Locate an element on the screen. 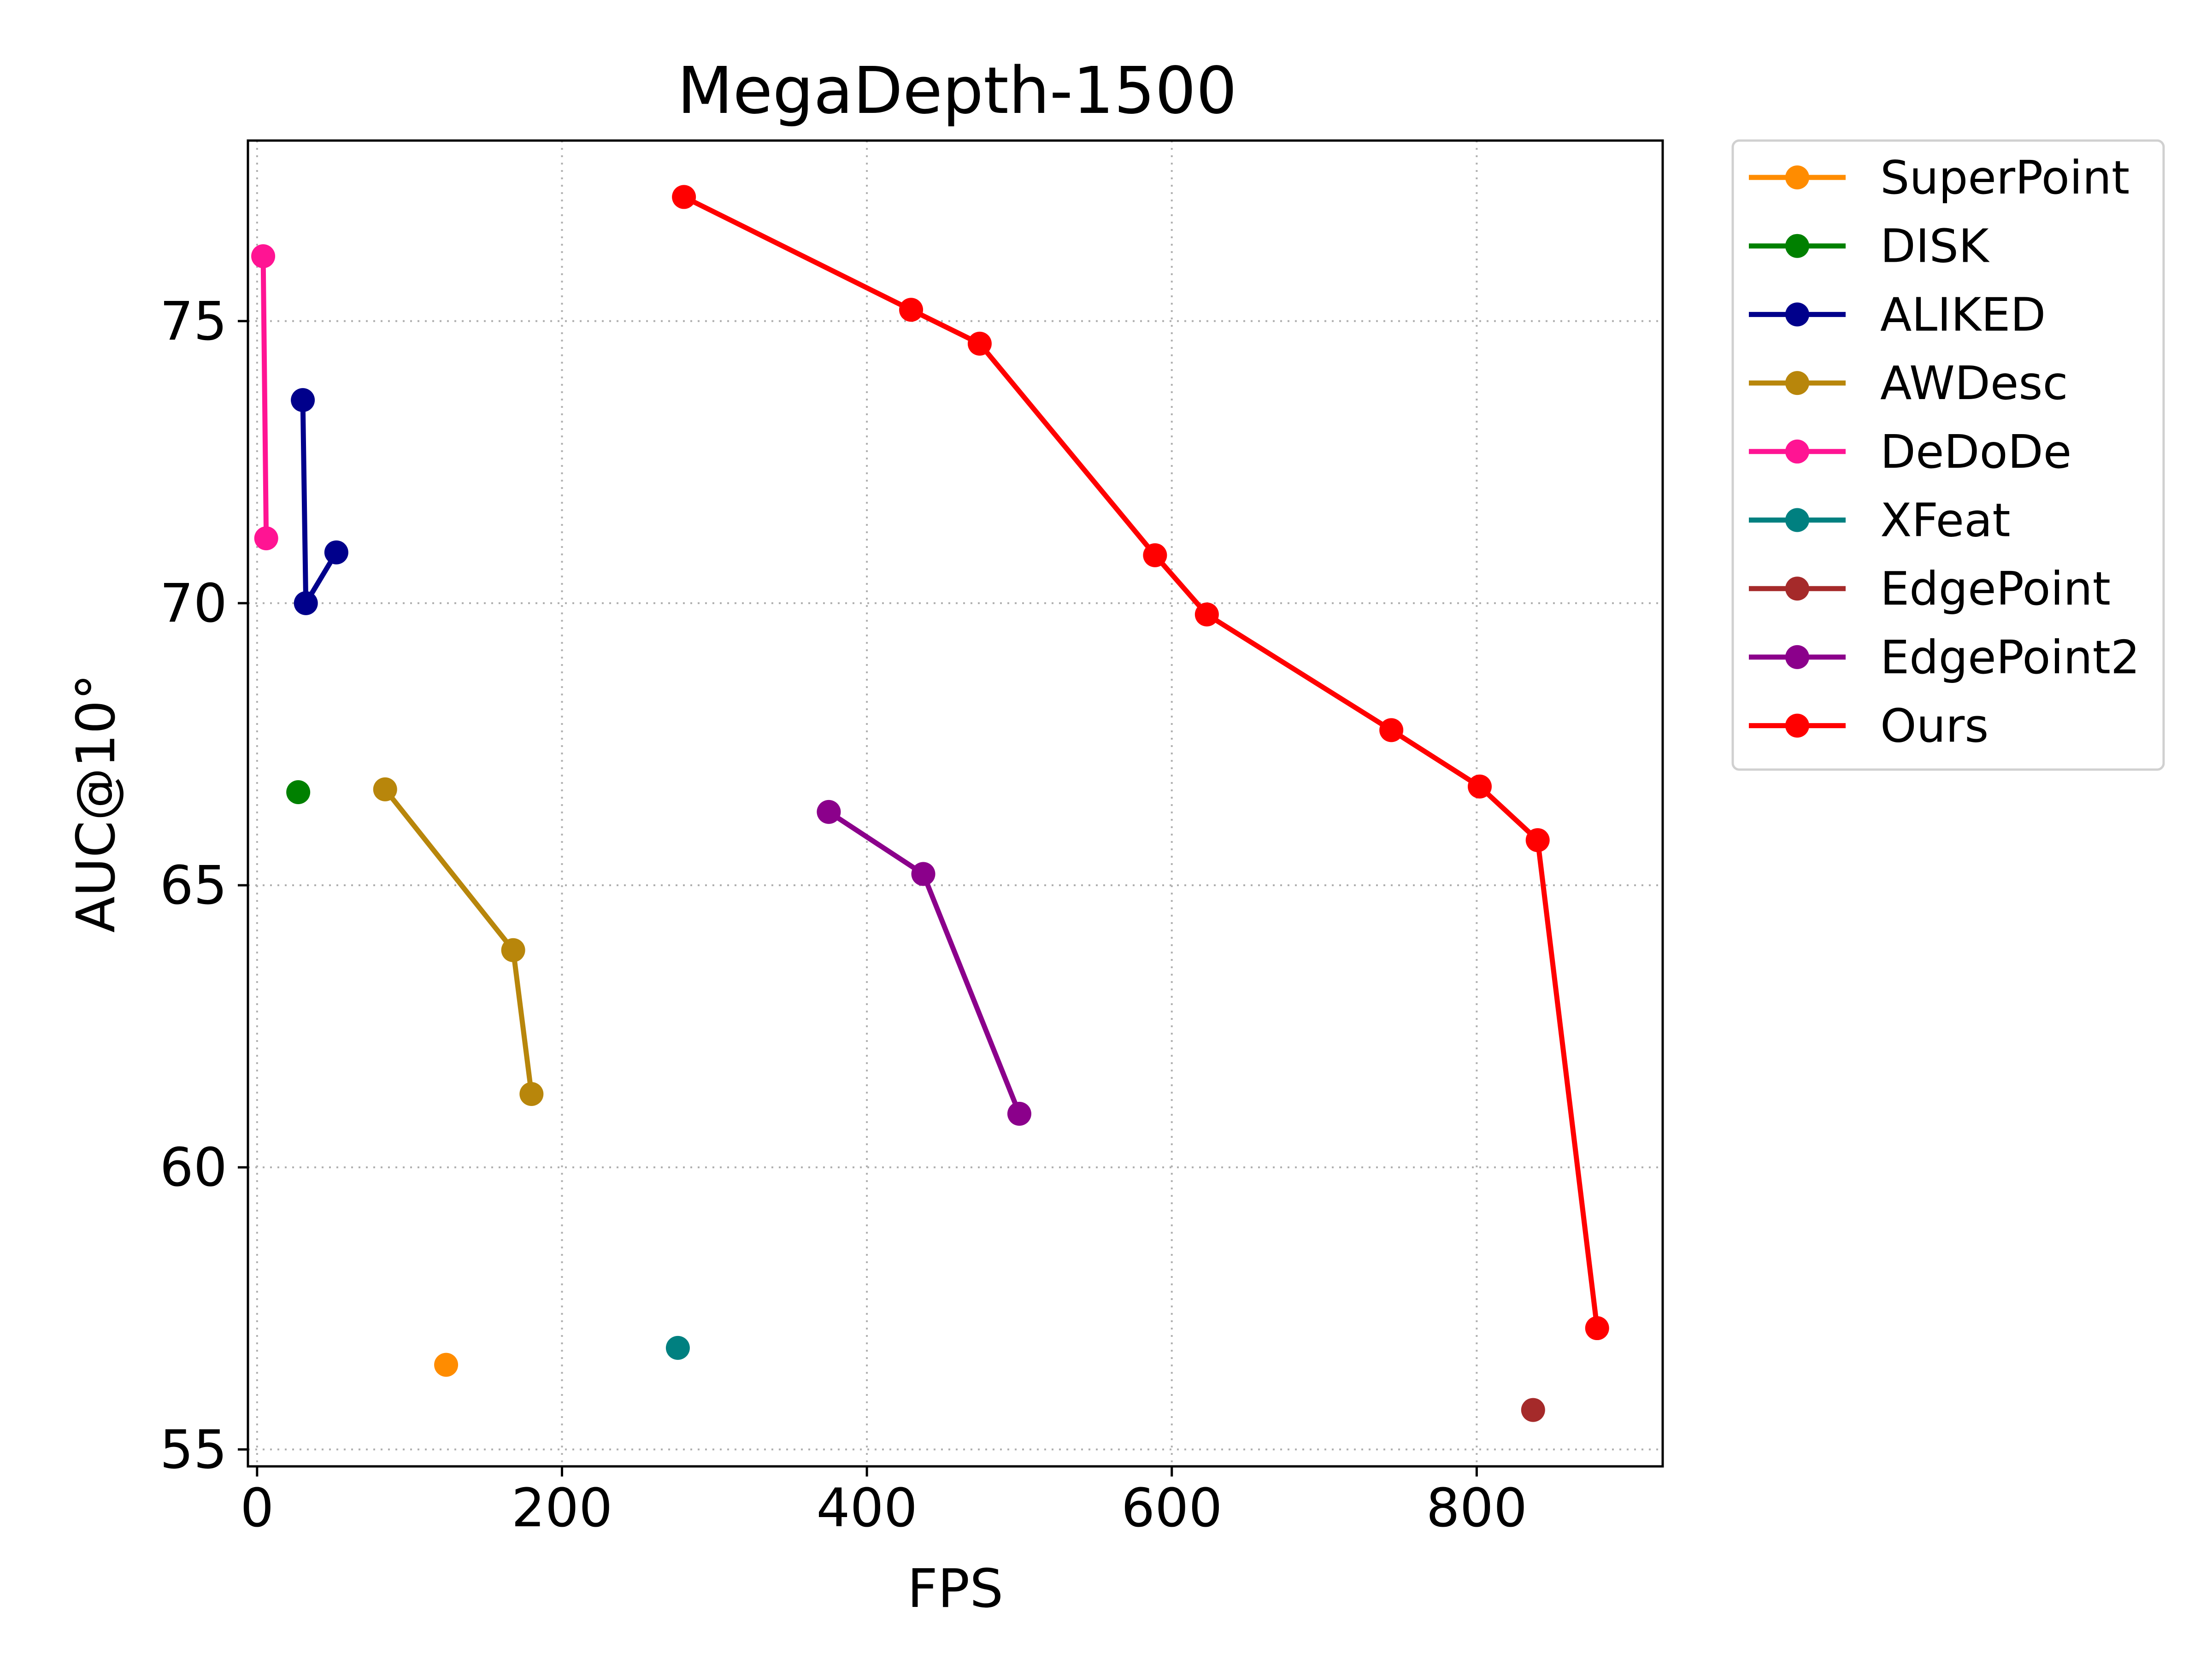 This screenshot has height=1659, width=2212. legend-item-awdesc: AWDesc is located at coordinates (1908, 383).